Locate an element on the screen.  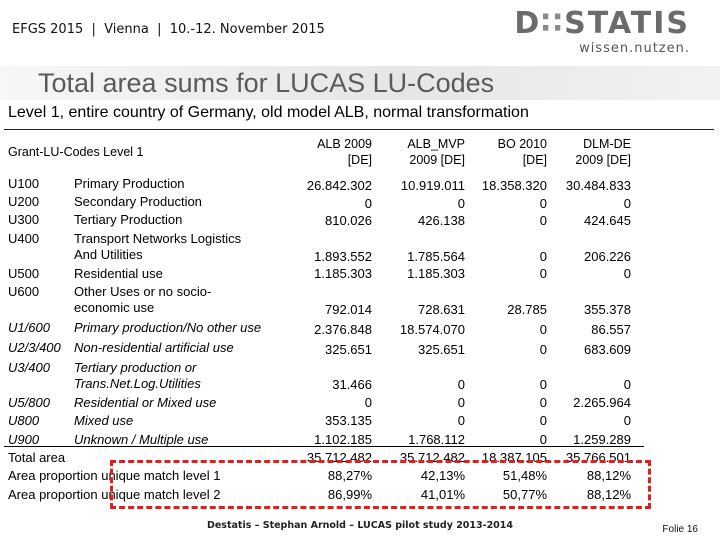
table-cell: 1.785.564 is located at coordinates (436, 256).